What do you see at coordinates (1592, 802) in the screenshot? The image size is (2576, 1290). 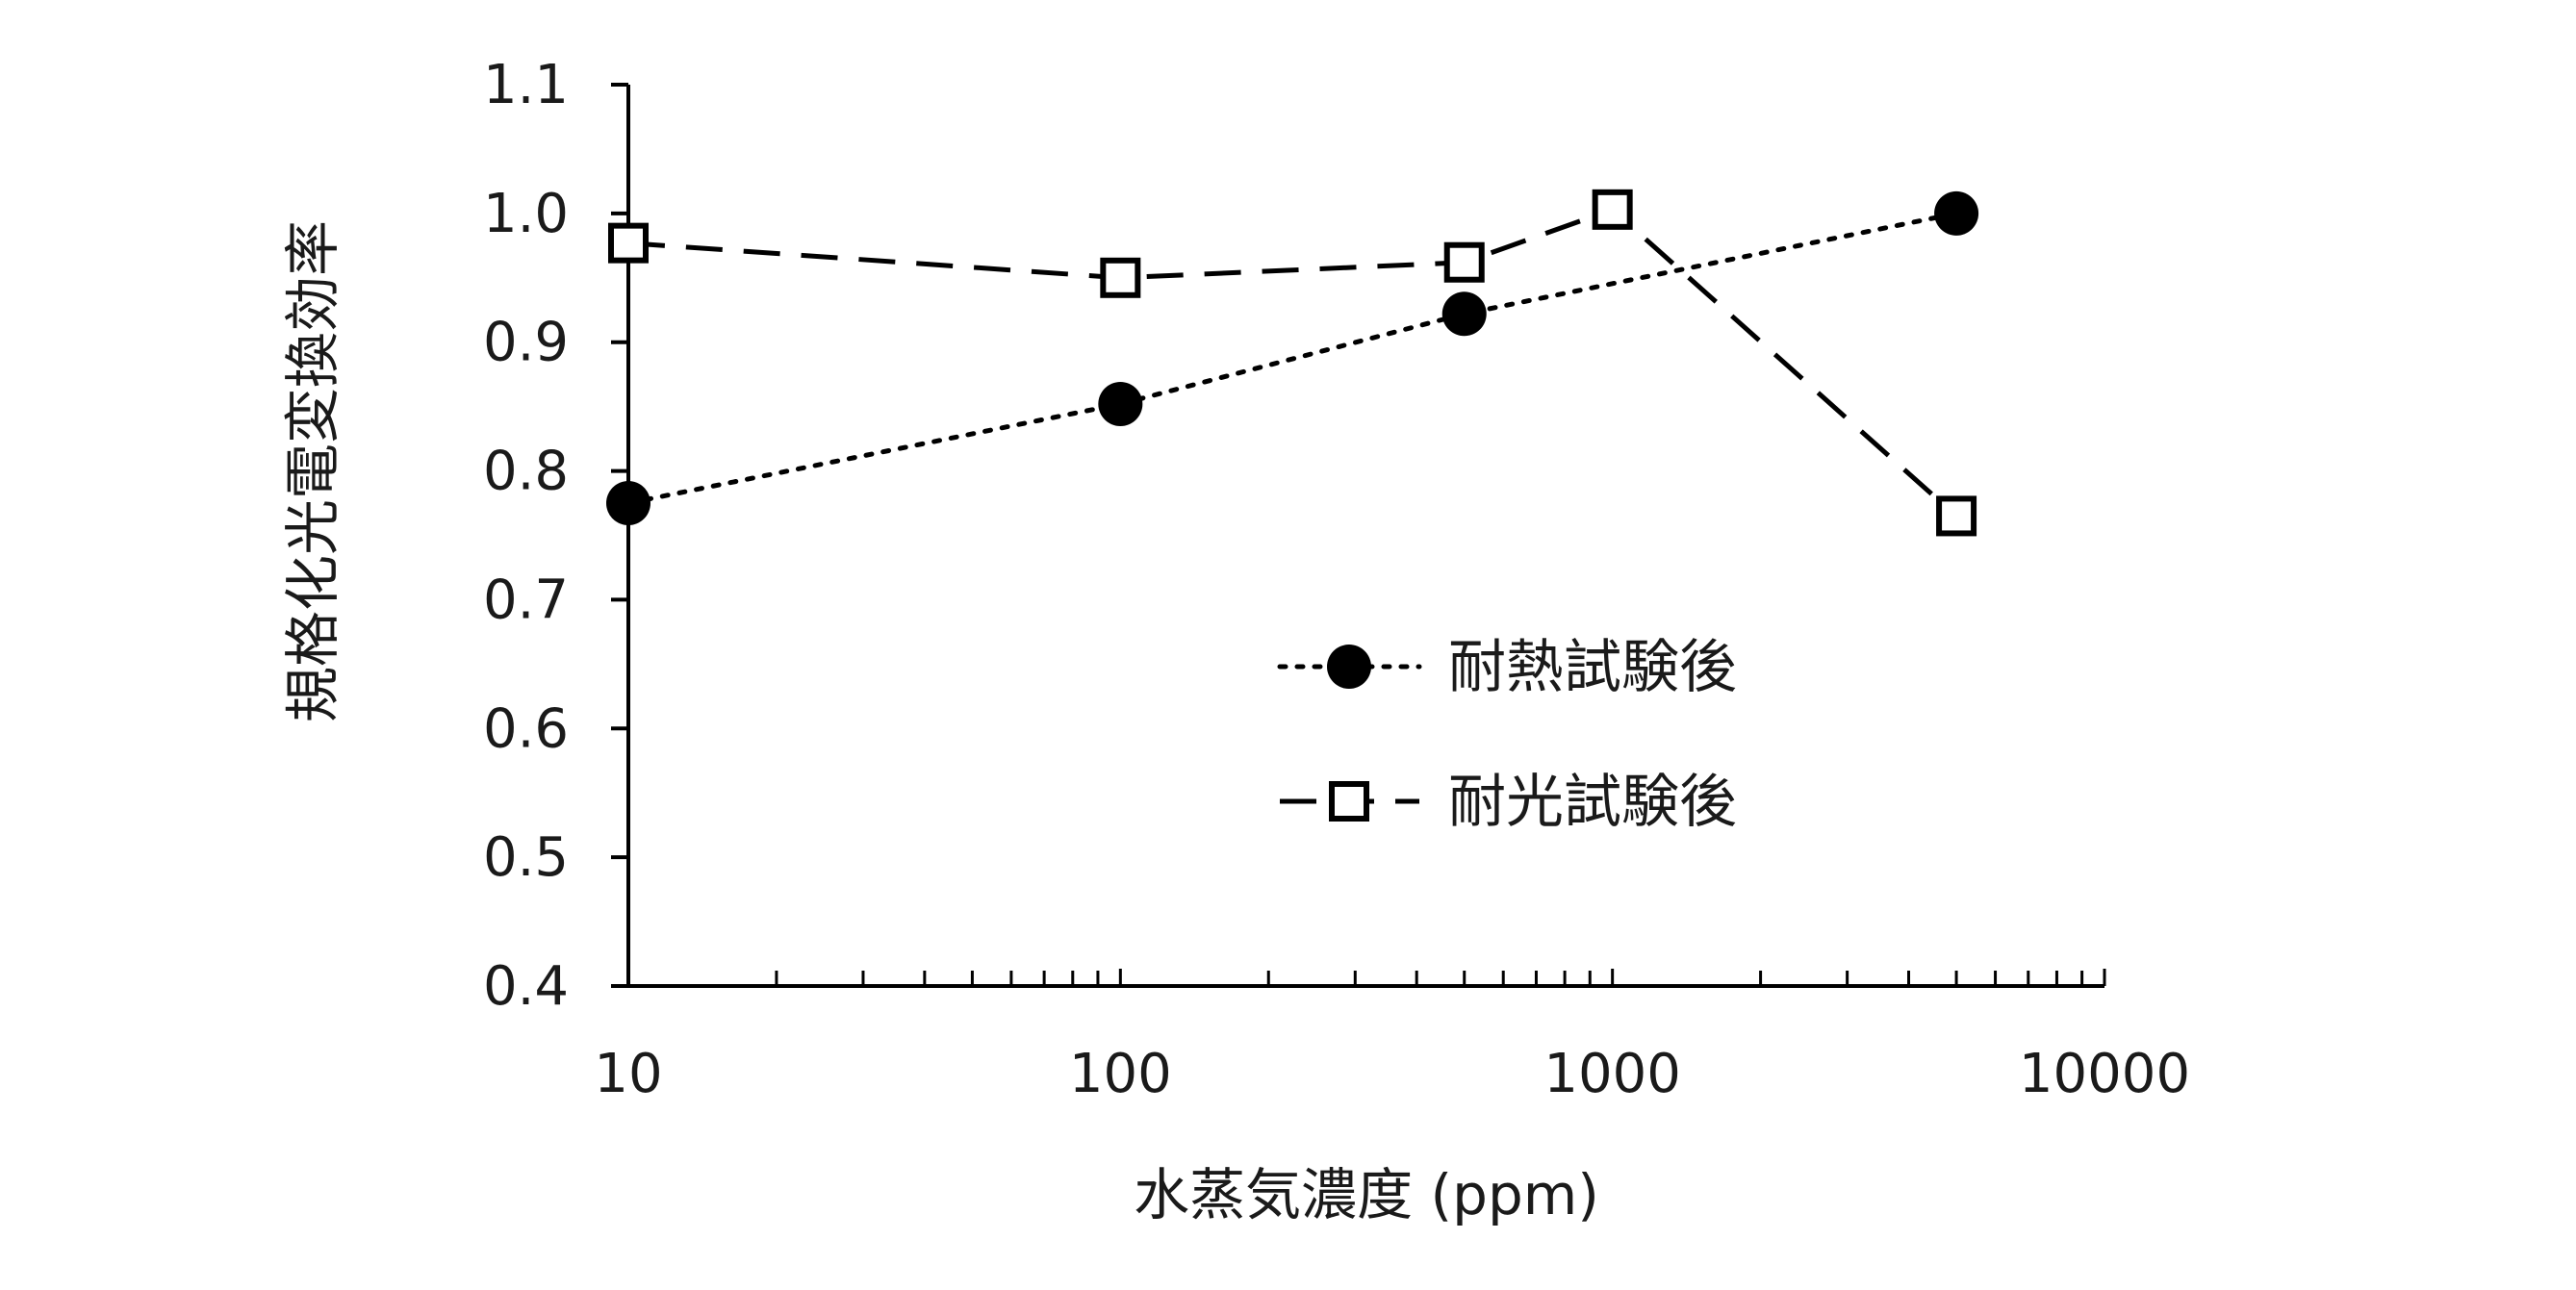 I see `legend-label: 耐光試験後` at bounding box center [1592, 802].